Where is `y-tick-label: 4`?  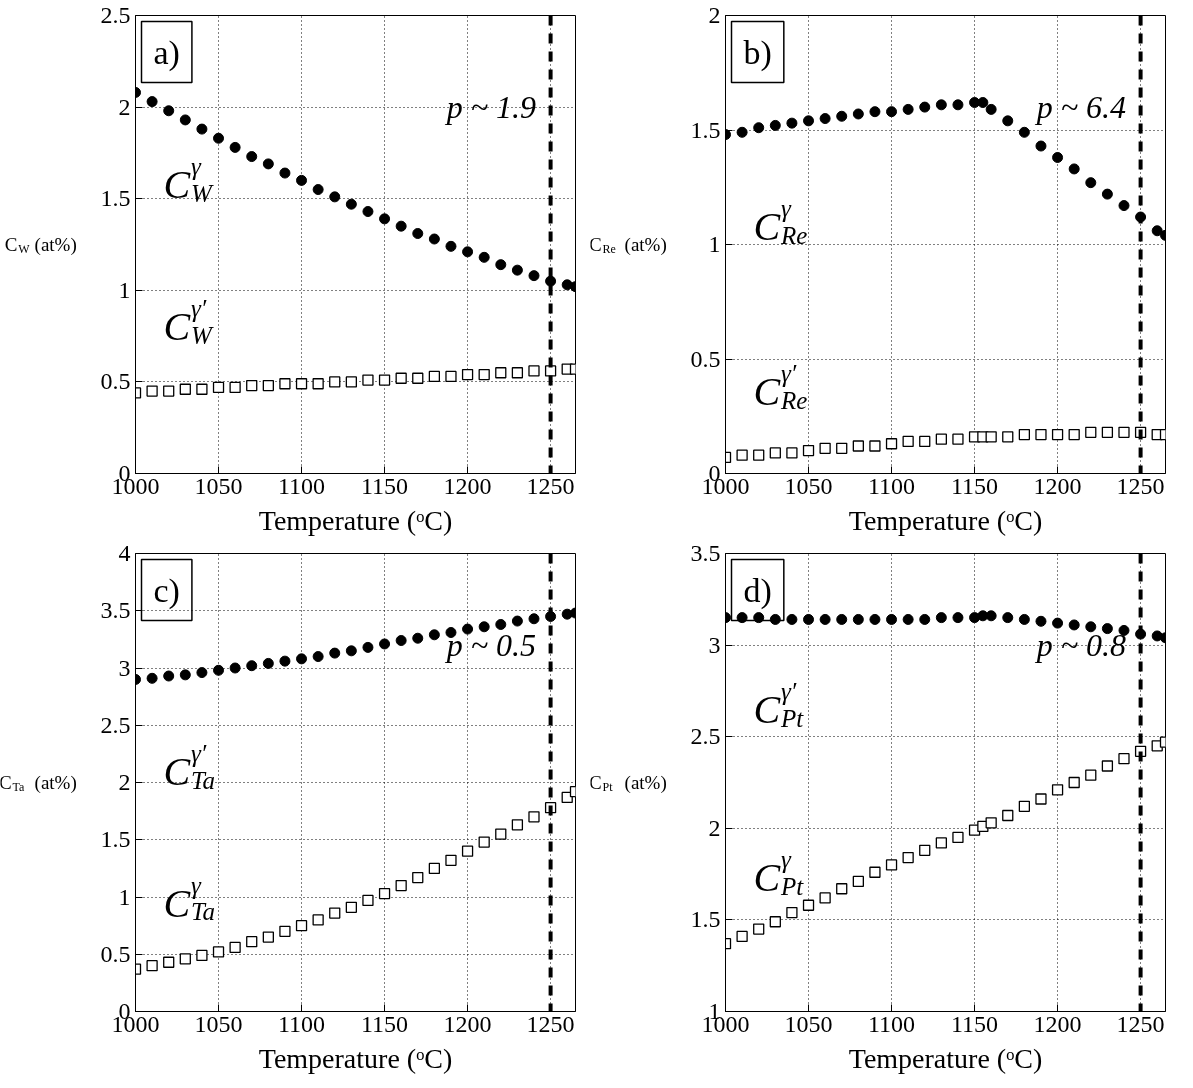 y-tick-label: 4 is located at coordinates (124, 553).